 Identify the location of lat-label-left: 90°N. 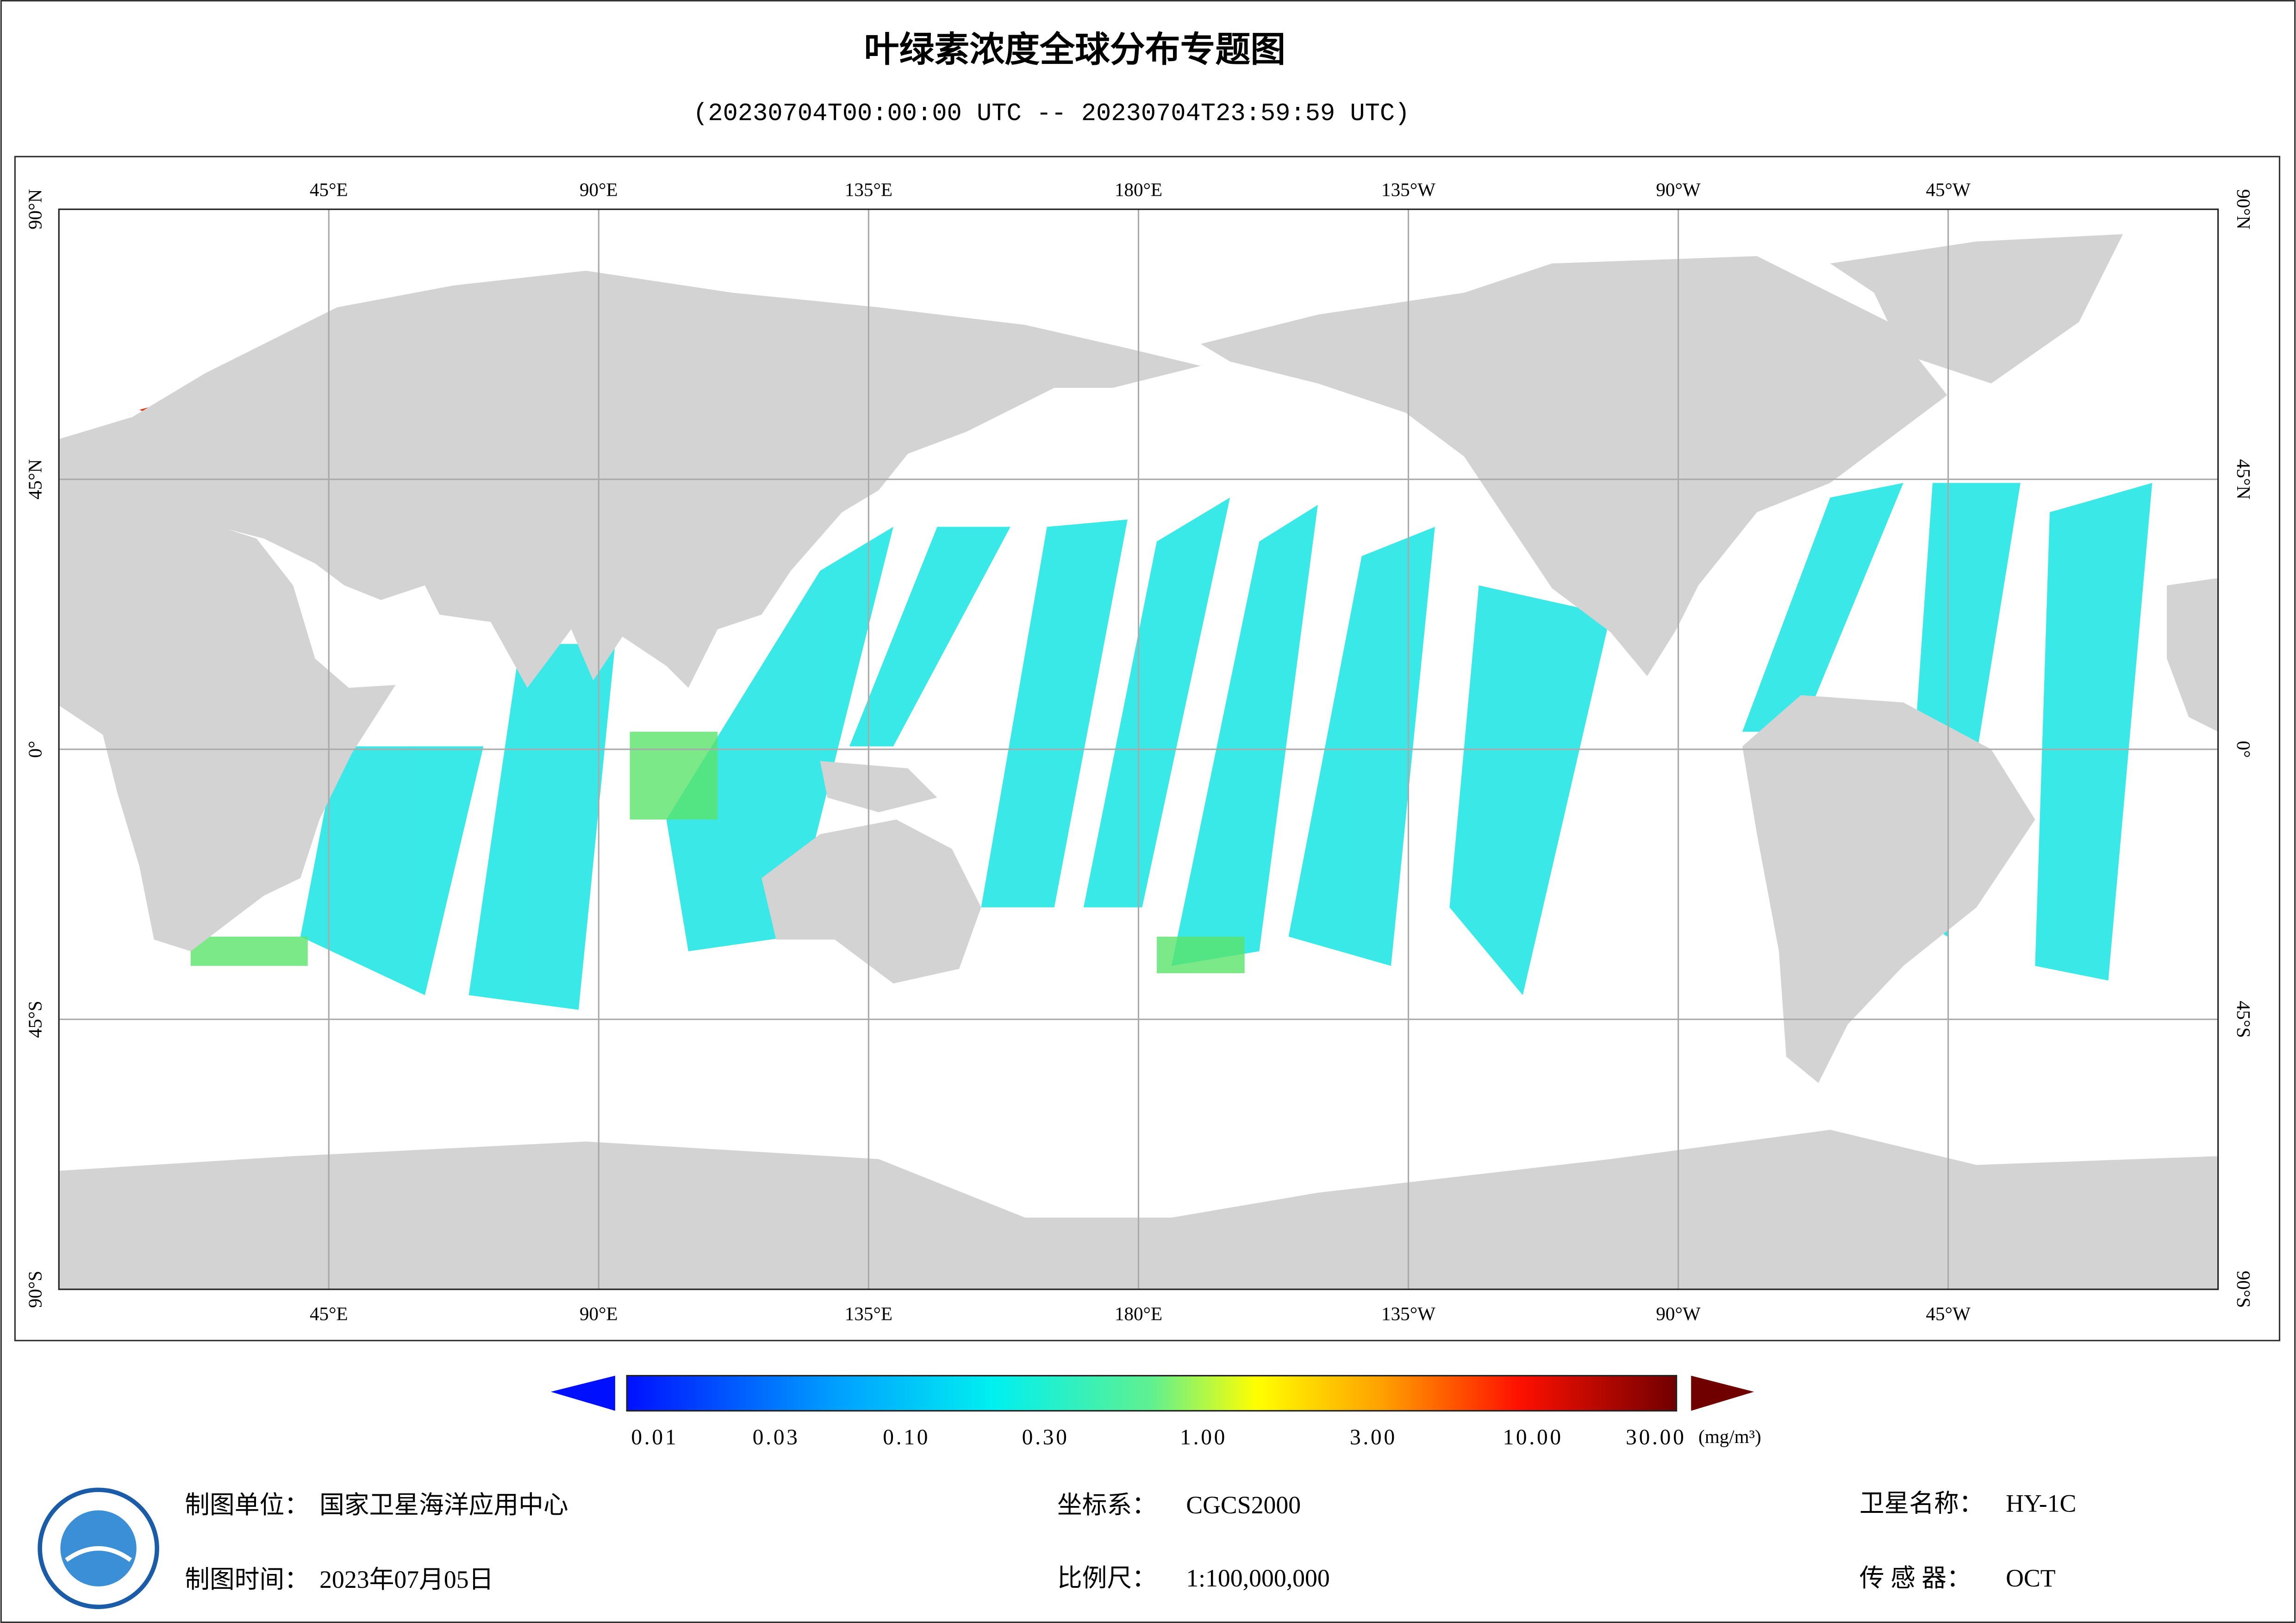
(34, 209).